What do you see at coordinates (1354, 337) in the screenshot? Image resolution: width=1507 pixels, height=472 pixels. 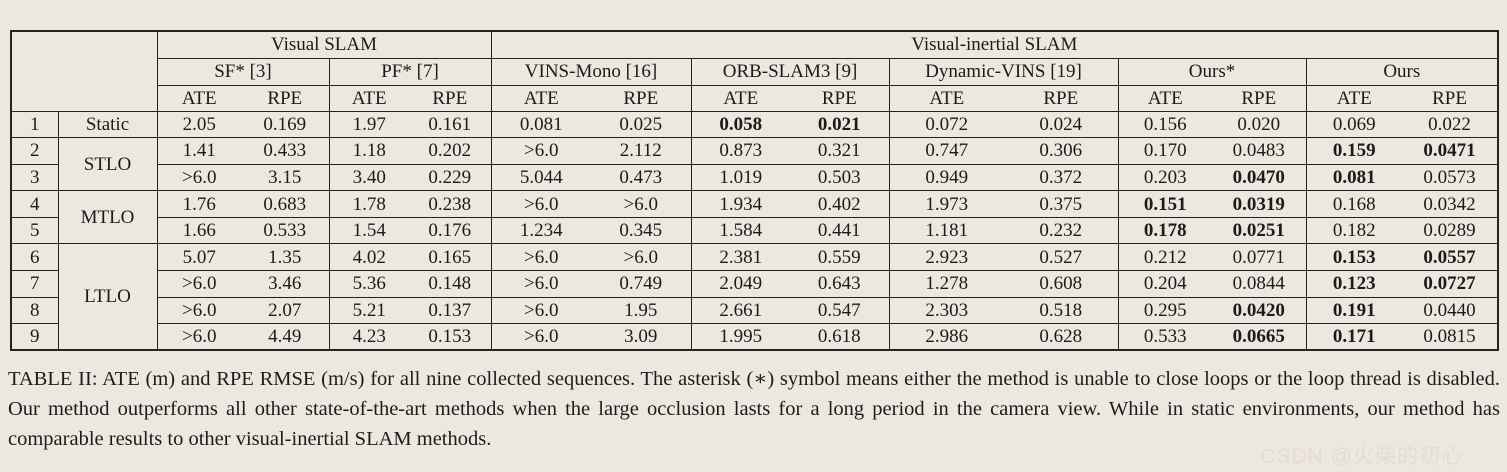 I see `value-cell: 0.171` at bounding box center [1354, 337].